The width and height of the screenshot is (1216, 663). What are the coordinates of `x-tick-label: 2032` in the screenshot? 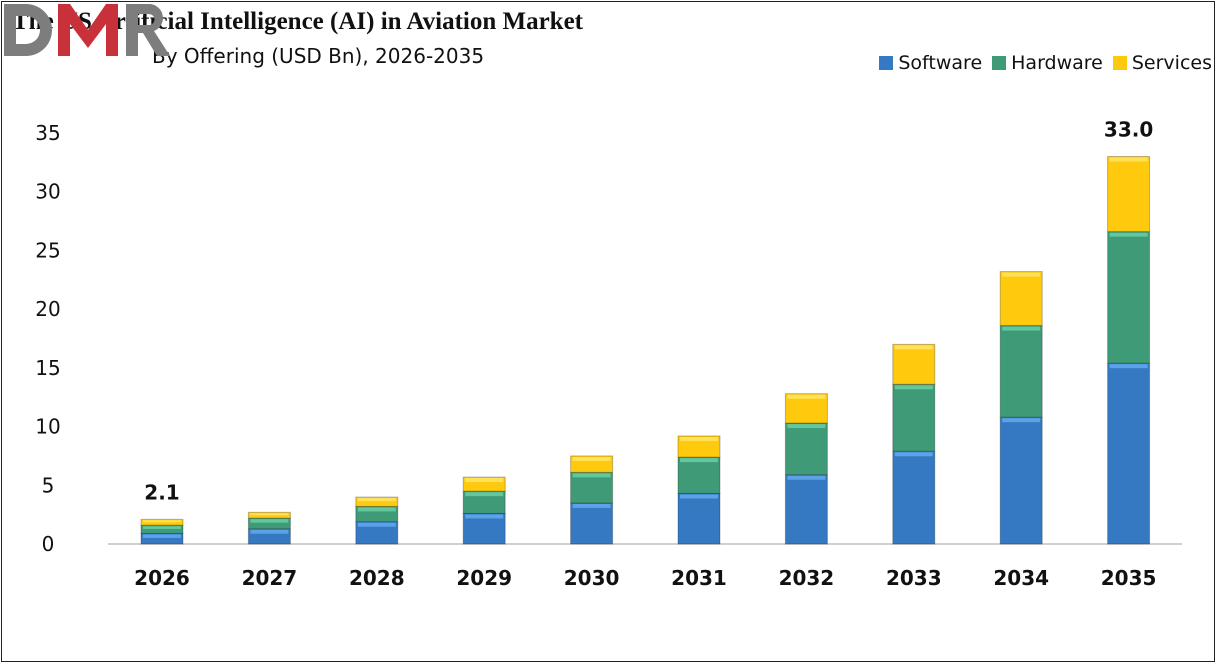 It's located at (807, 578).